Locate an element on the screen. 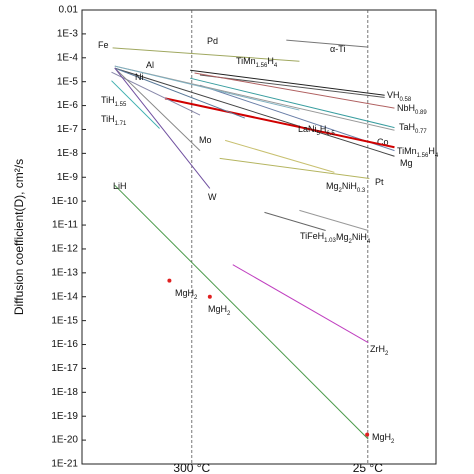  label-subscript: 0.58 is located at coordinates (406, 100).